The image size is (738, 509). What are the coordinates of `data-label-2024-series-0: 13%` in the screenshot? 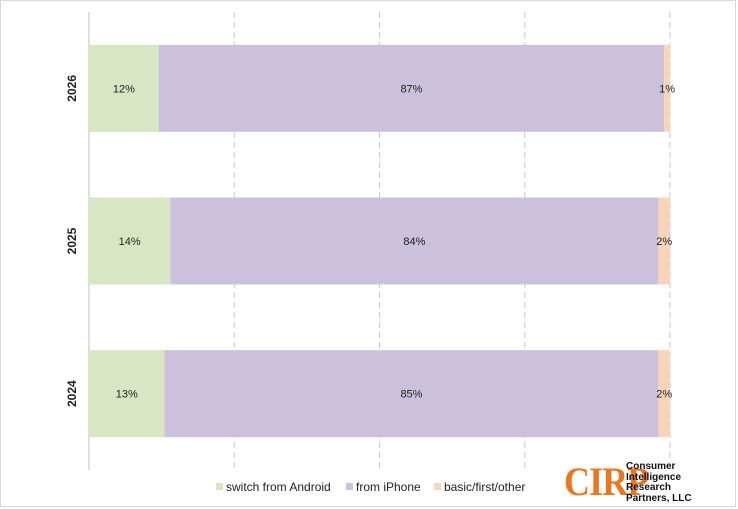 It's located at (127, 395).